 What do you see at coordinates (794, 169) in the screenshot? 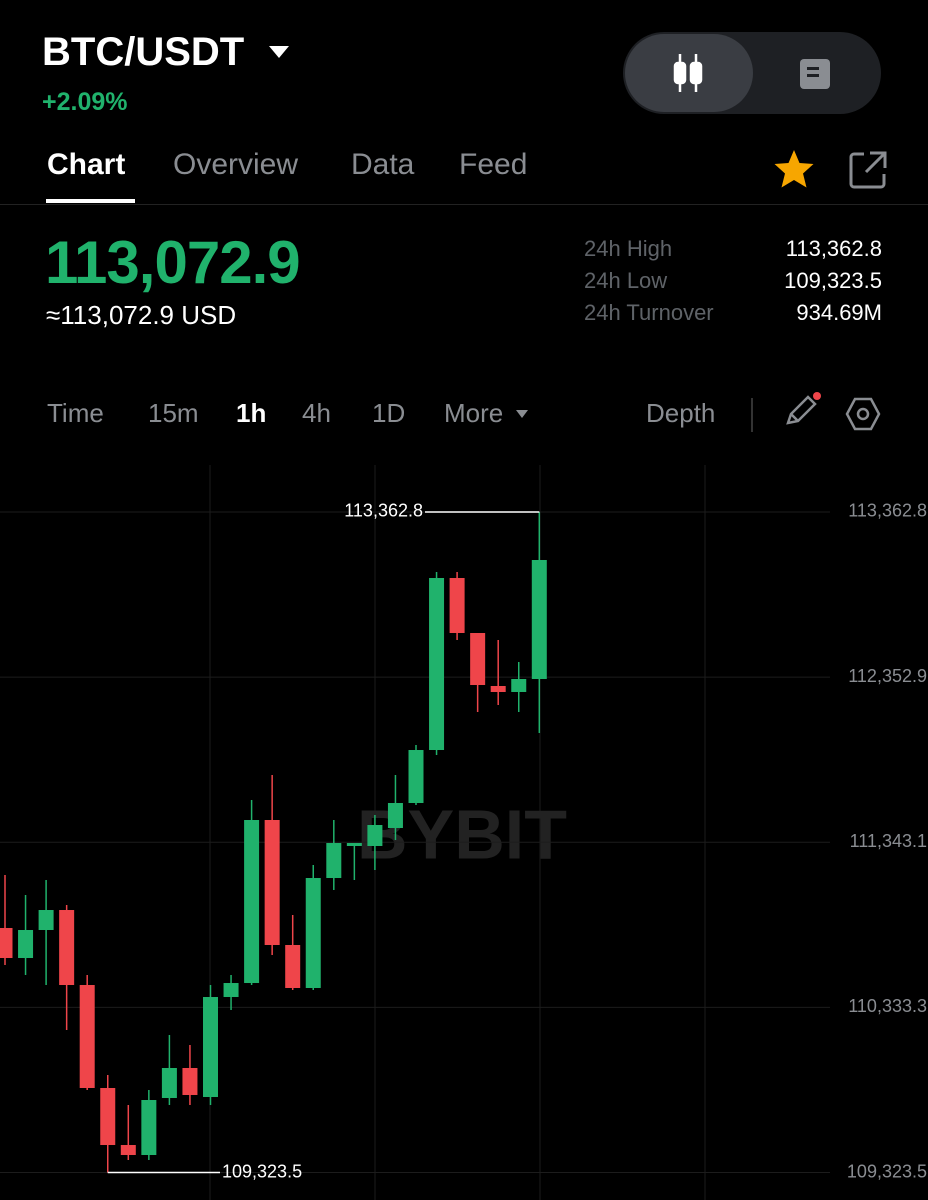
I see `favorite-icon` at bounding box center [794, 169].